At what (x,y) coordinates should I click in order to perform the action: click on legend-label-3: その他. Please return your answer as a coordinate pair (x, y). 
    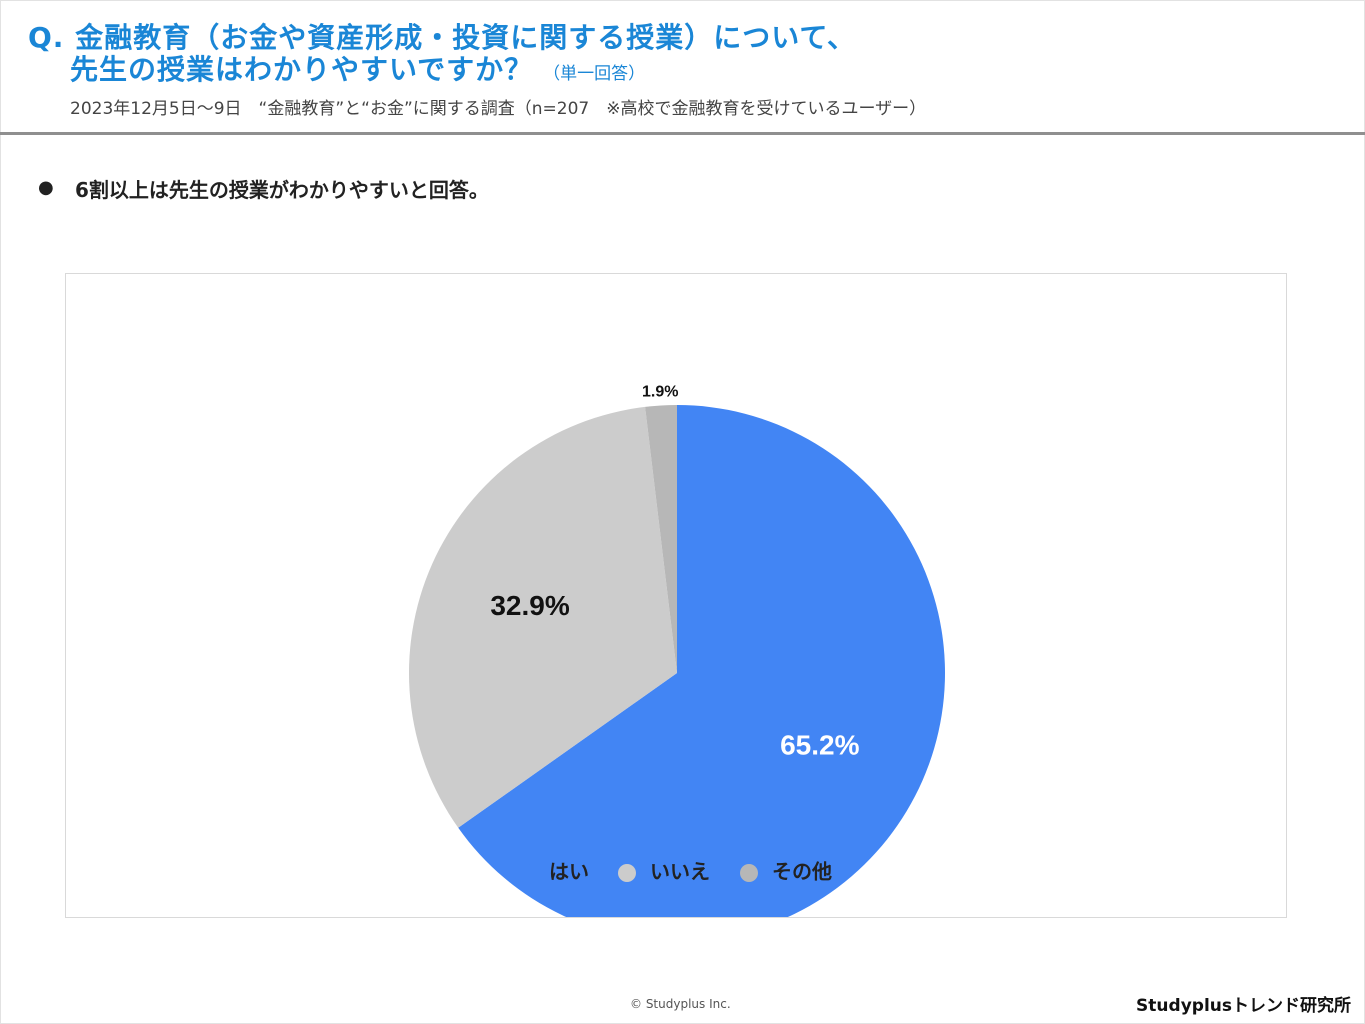
    Looking at the image, I should click on (802, 872).